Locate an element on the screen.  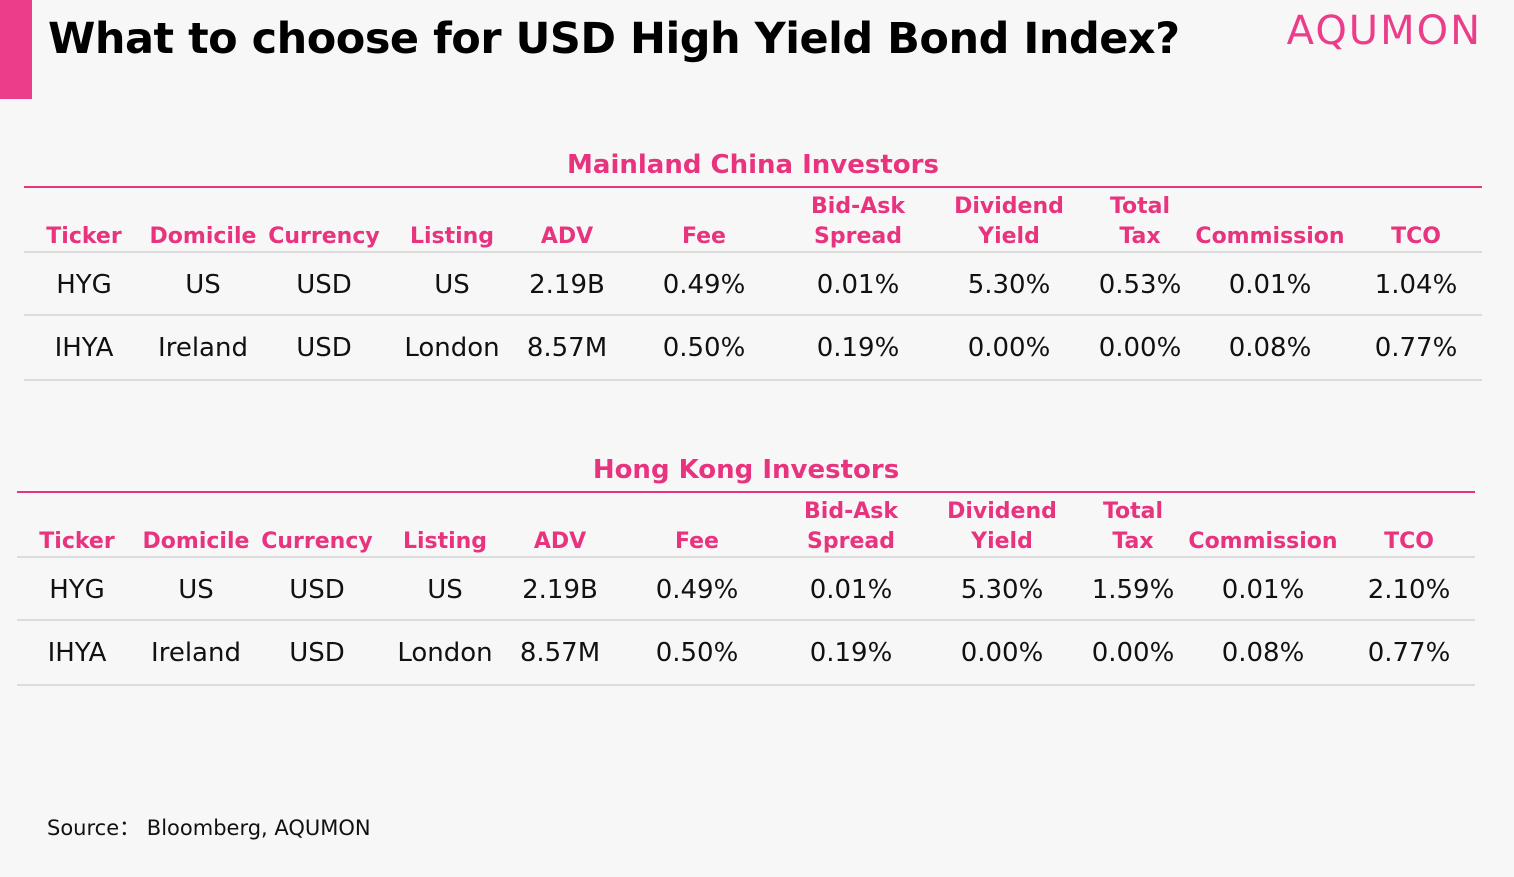
column-header-line2: Tax is located at coordinates (1140, 236).